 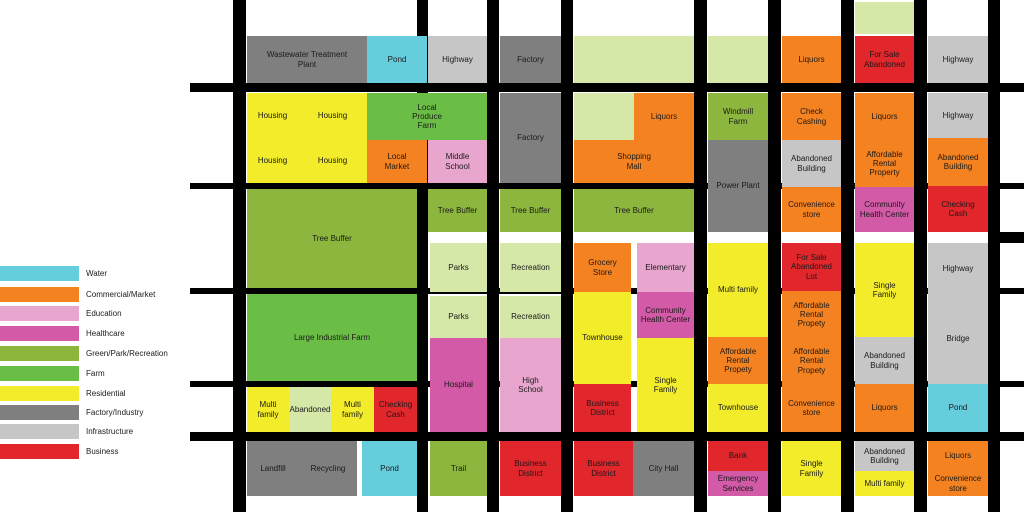 I want to click on legend-label: Education, so click(x=104, y=313).